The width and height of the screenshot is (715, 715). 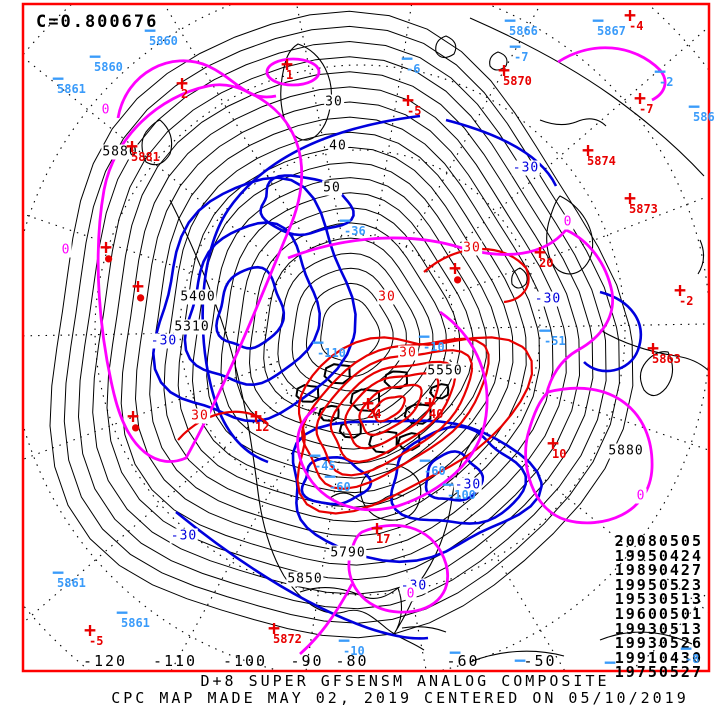 I want to click on contour-label-height: 5850, so click(x=305, y=579).